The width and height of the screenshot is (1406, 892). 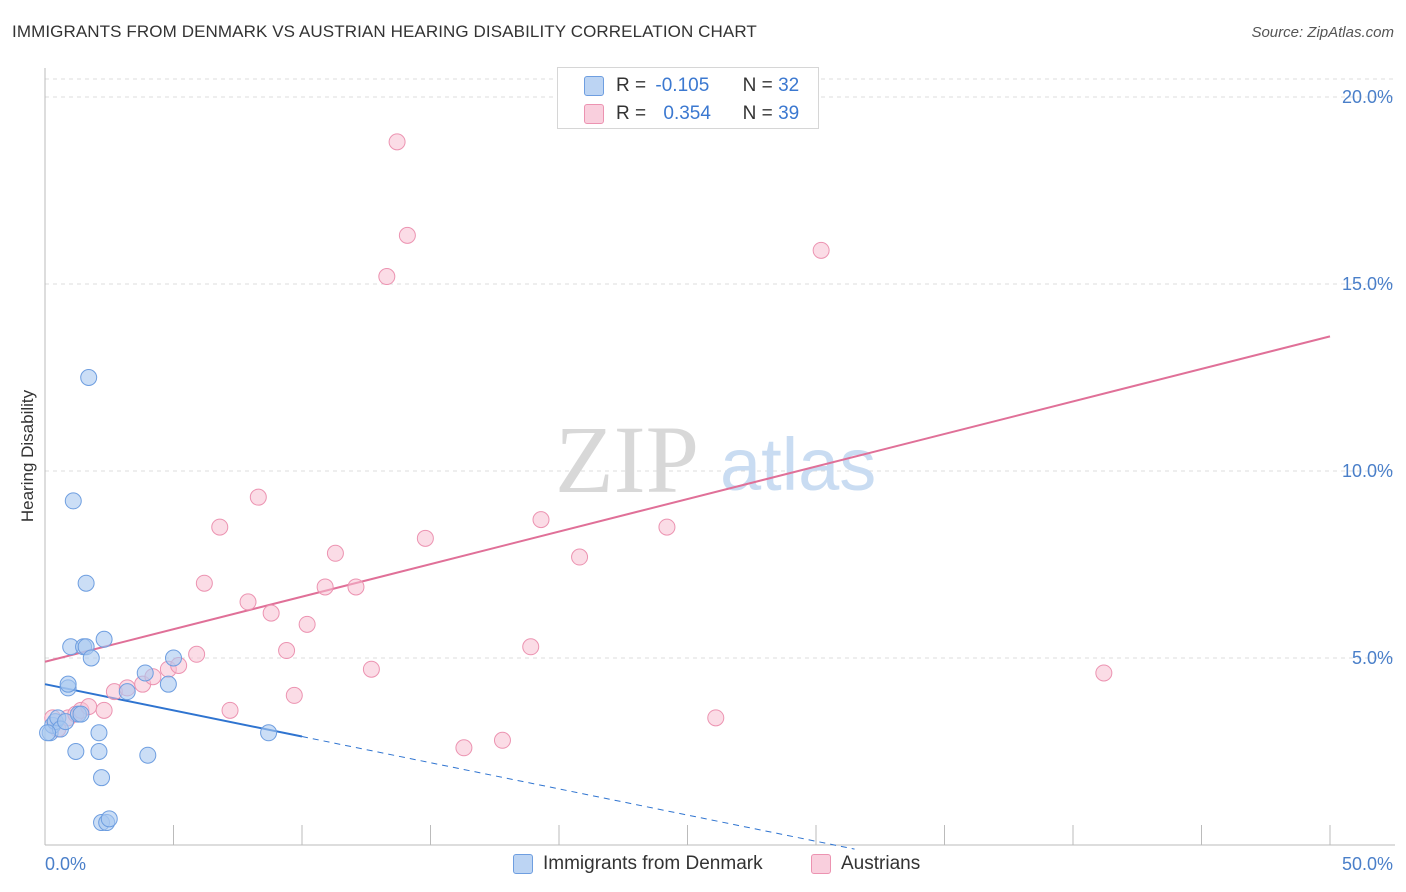 I want to click on legend-row-austrians: R = 0.354 N = 39, so click(x=688, y=114).